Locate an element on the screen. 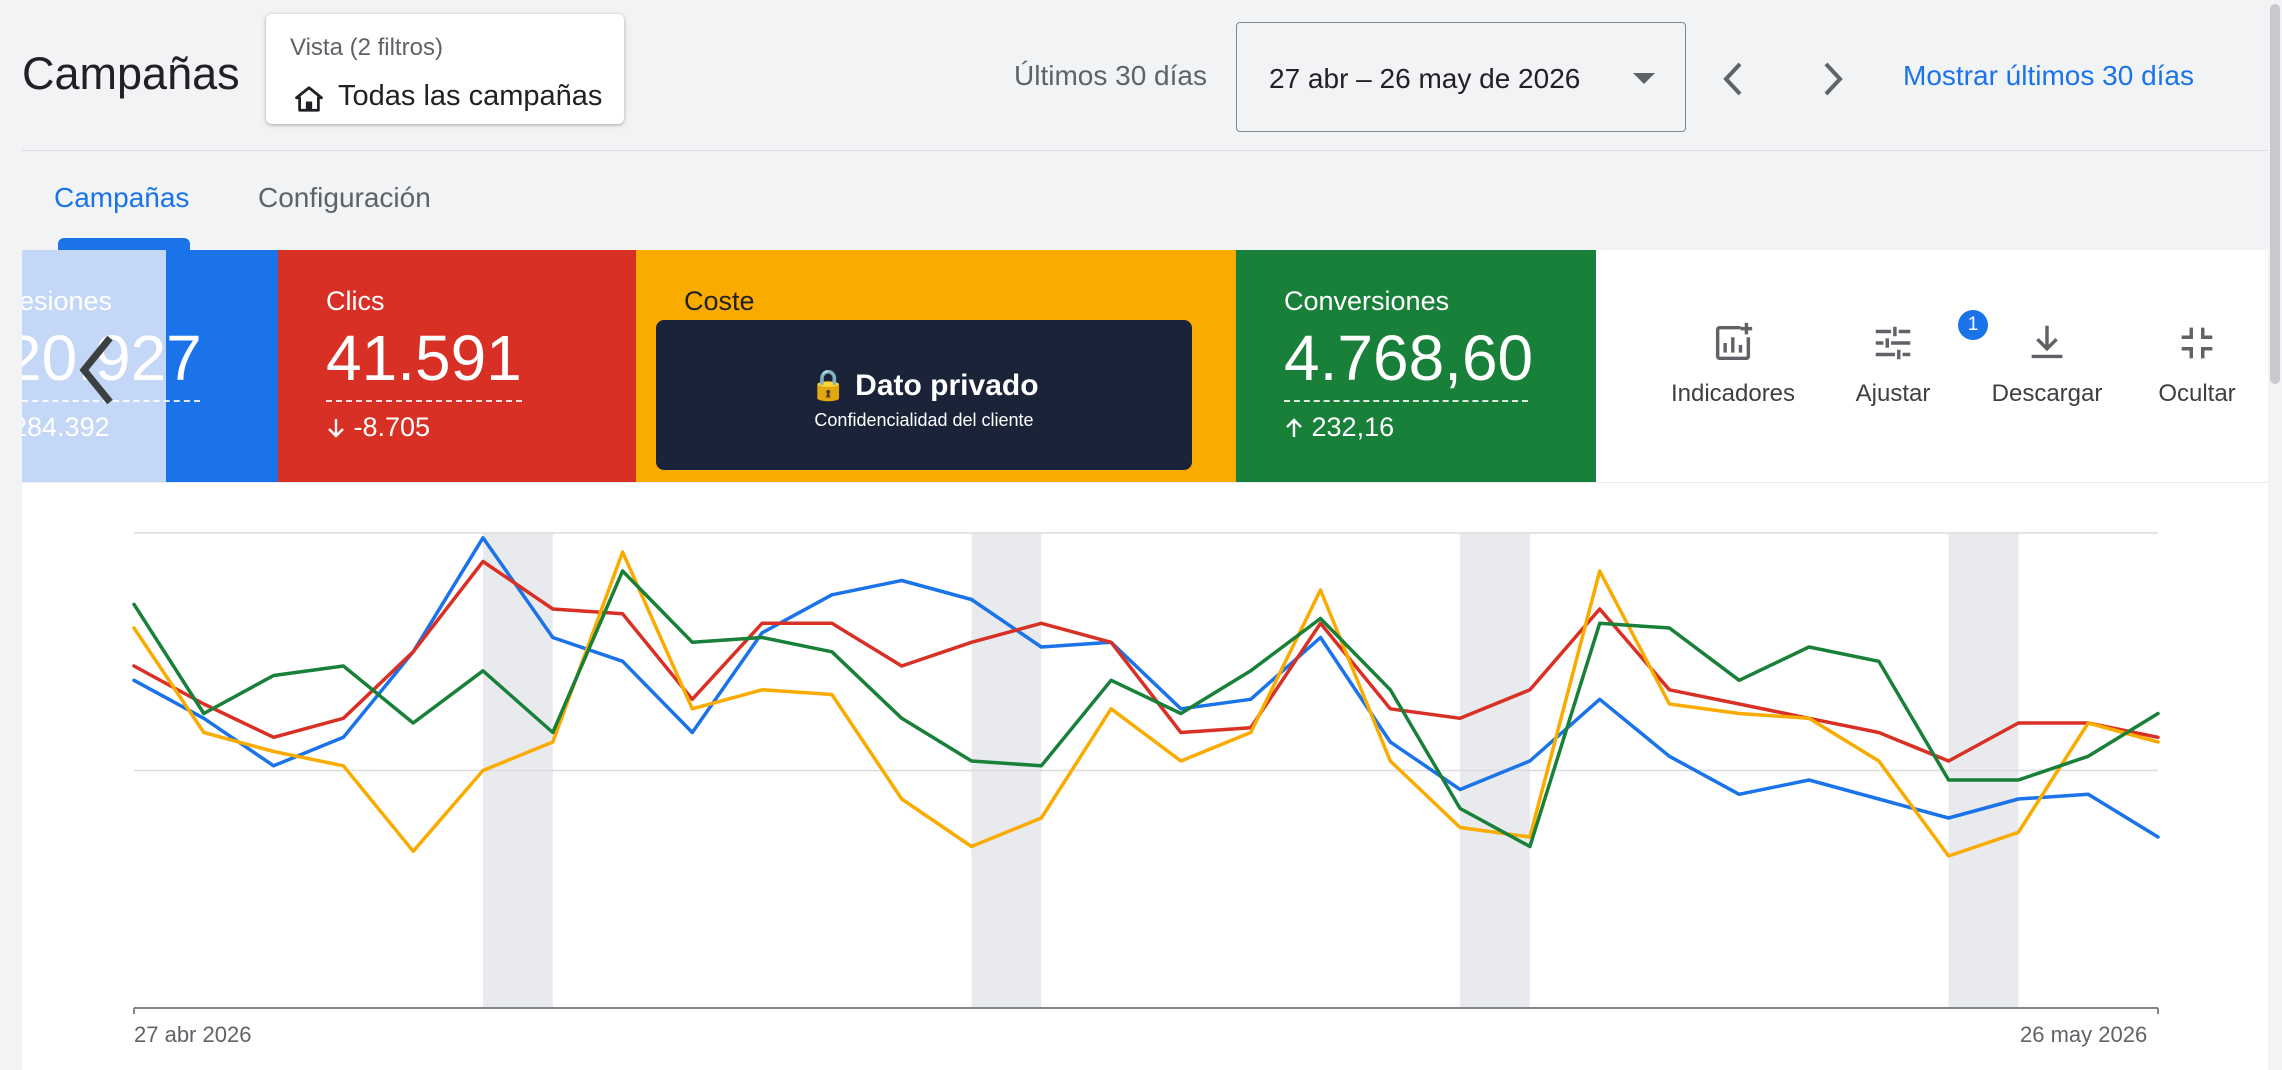  download-label: Descargar is located at coordinates (2047, 393).